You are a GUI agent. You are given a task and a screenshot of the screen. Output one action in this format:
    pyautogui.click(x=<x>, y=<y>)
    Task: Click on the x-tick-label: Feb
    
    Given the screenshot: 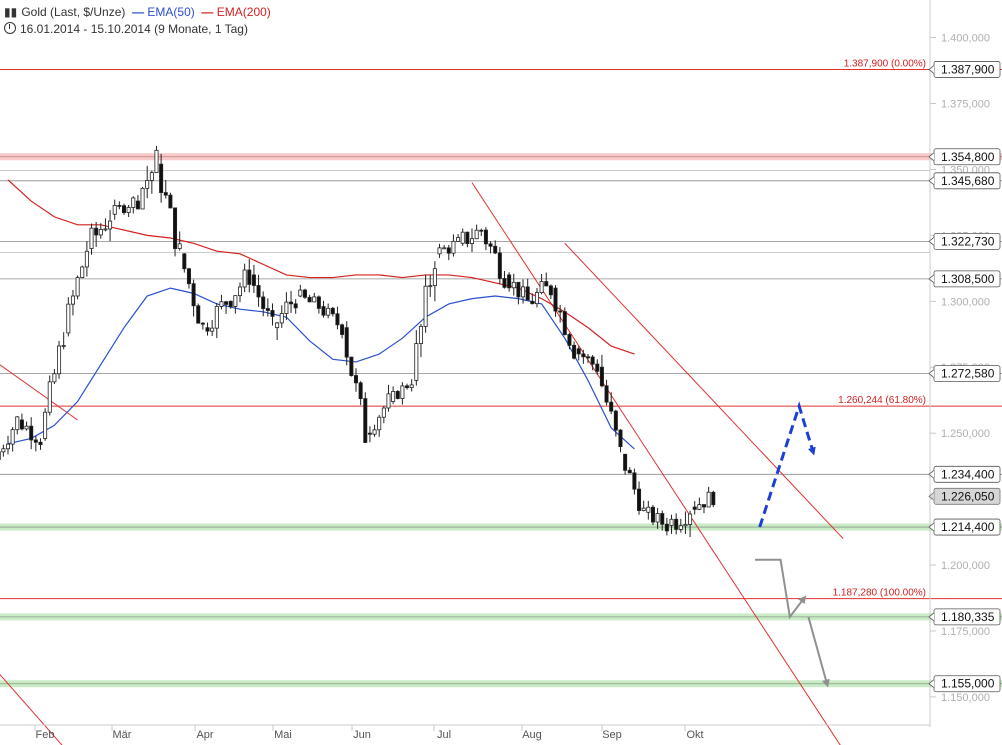 What is the action you would take?
    pyautogui.click(x=45, y=735)
    